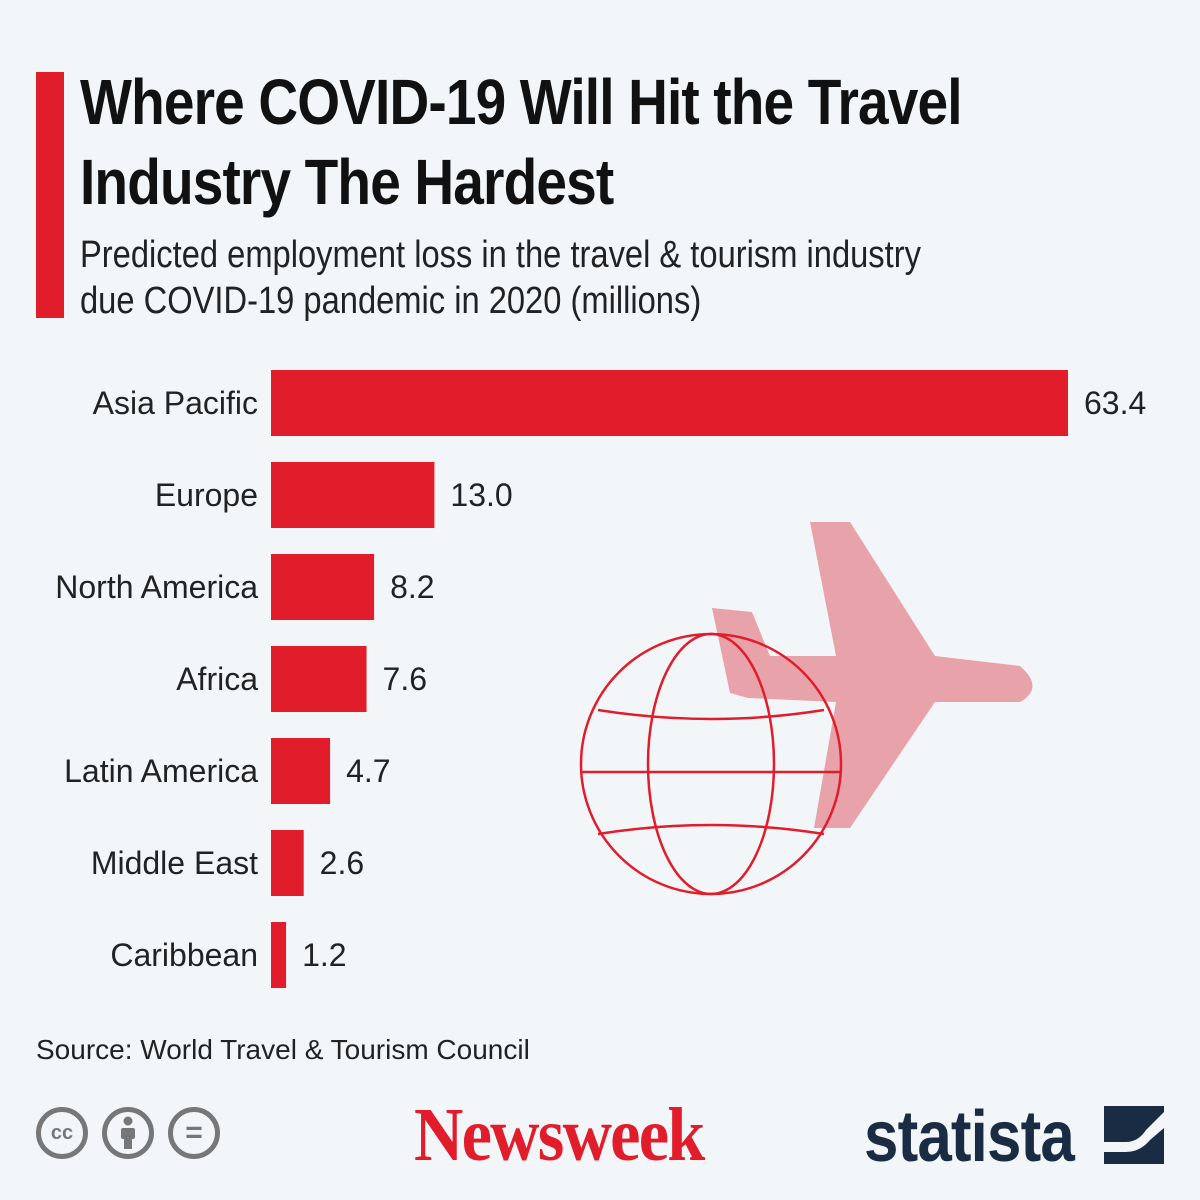 The width and height of the screenshot is (1200, 1200). What do you see at coordinates (368, 771) in the screenshot?
I see `value-label: 4.7` at bounding box center [368, 771].